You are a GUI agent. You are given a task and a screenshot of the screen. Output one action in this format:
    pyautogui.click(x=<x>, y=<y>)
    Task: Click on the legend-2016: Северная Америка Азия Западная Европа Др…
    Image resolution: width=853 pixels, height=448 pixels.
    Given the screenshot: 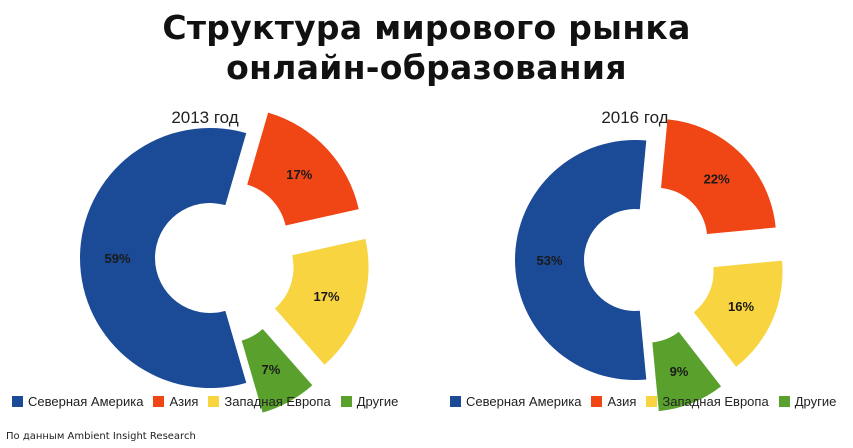 What is the action you would take?
    pyautogui.click(x=648, y=401)
    